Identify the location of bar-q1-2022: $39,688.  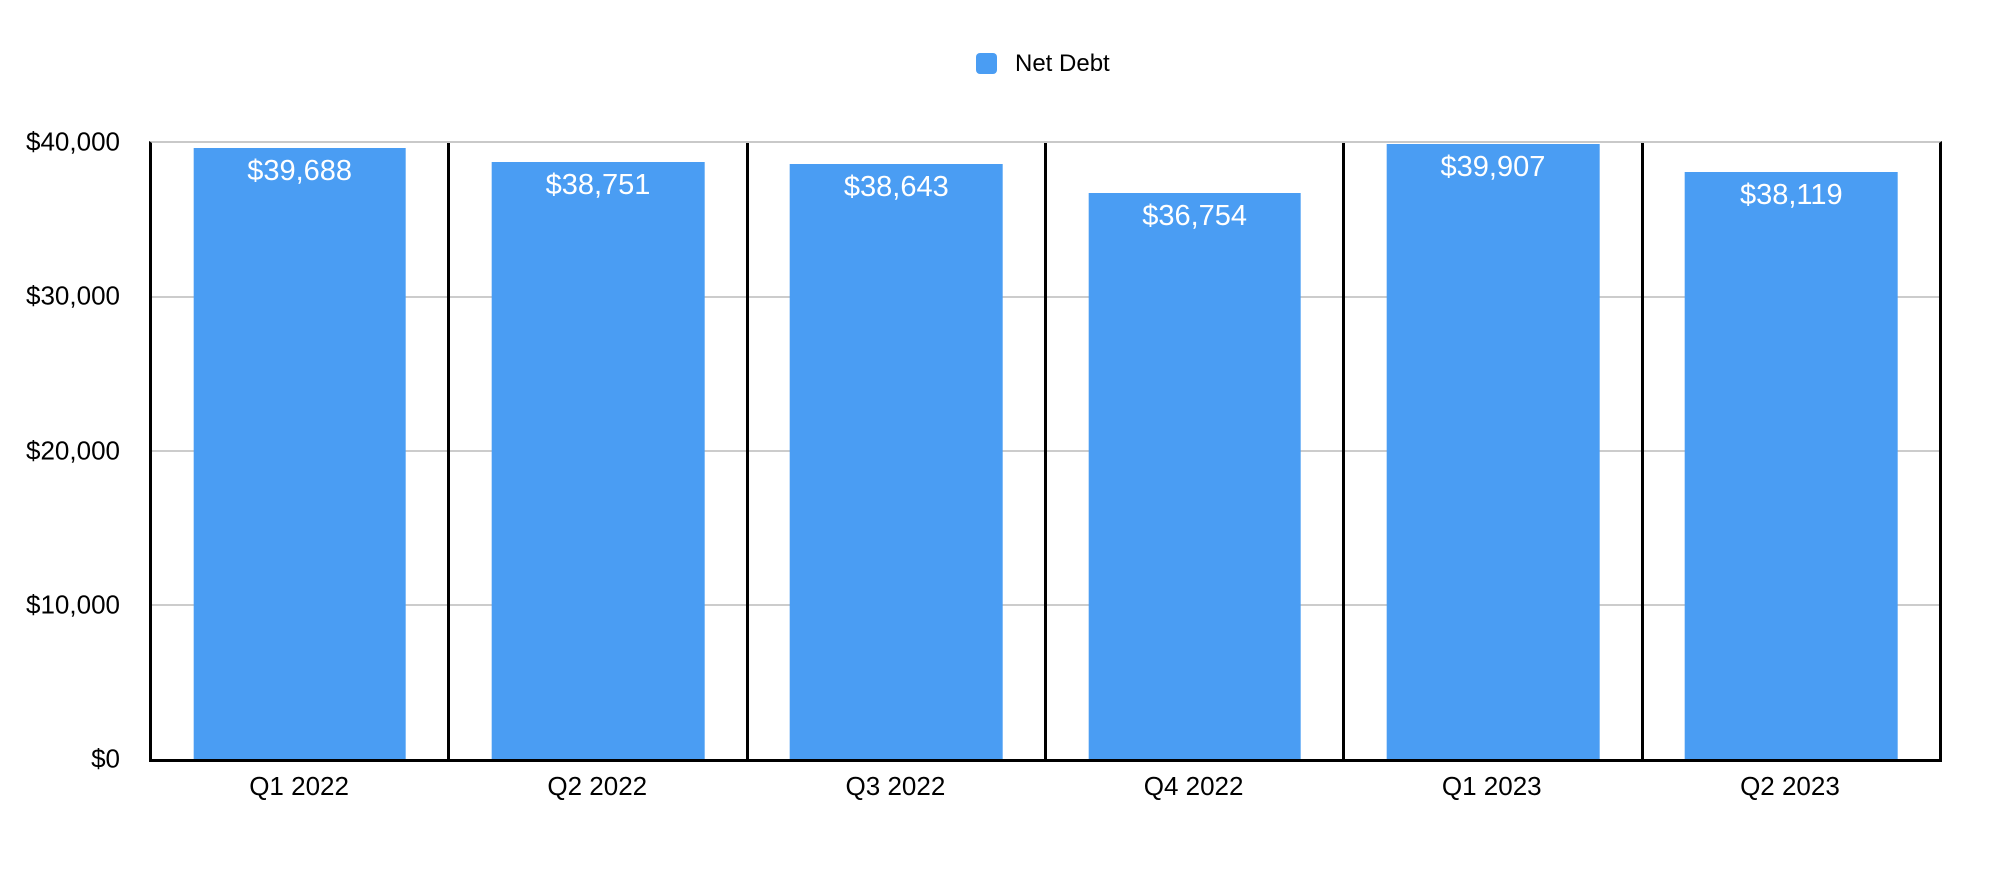
(299, 453).